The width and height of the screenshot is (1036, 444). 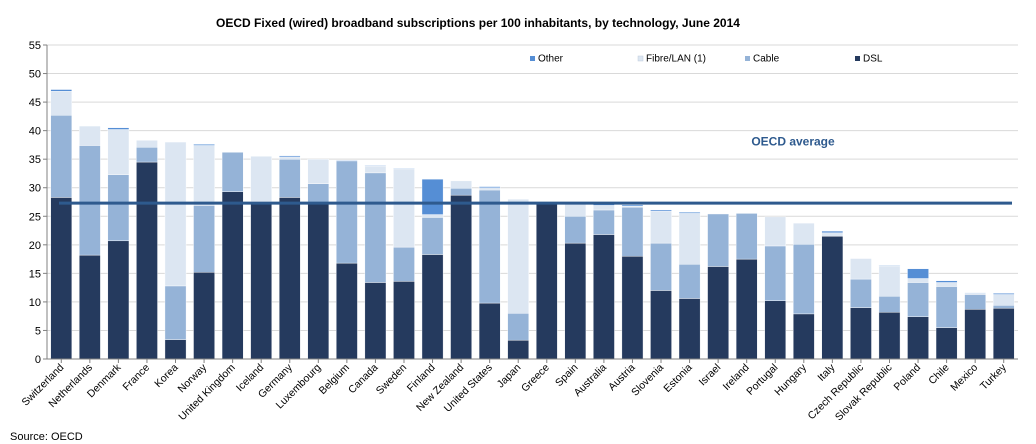 What do you see at coordinates (747, 58) in the screenshot?
I see `legend-swatch` at bounding box center [747, 58].